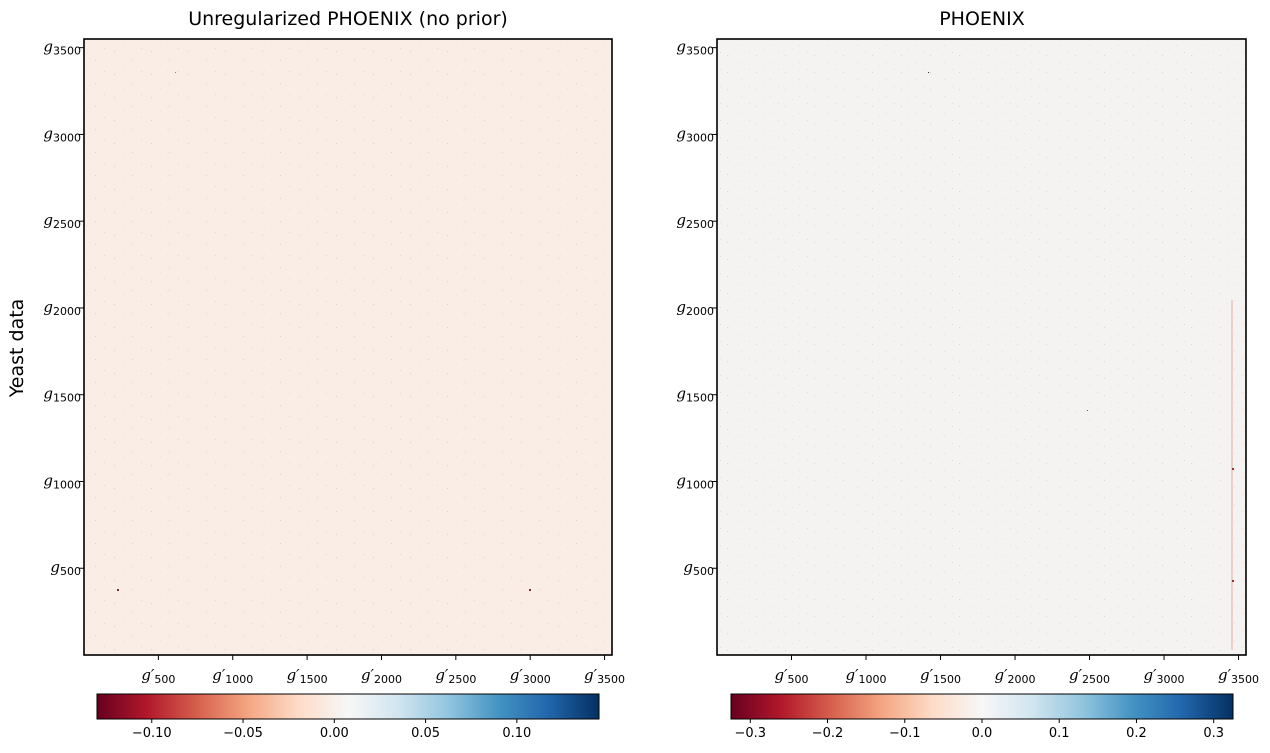 The image size is (1270, 753). Describe the element at coordinates (152, 733) in the screenshot. I see `colorbar-tick-label: −0.10` at that location.